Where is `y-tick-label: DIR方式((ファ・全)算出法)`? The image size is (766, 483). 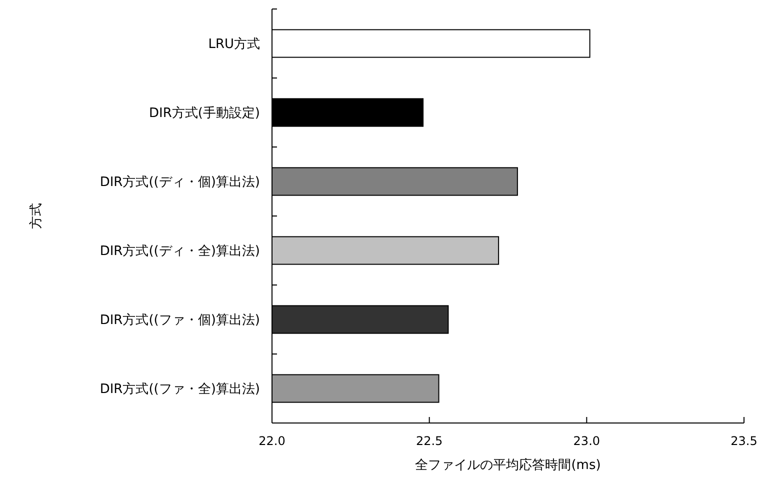
y-tick-label: DIR方式((ファ・全)算出法) is located at coordinates (180, 389).